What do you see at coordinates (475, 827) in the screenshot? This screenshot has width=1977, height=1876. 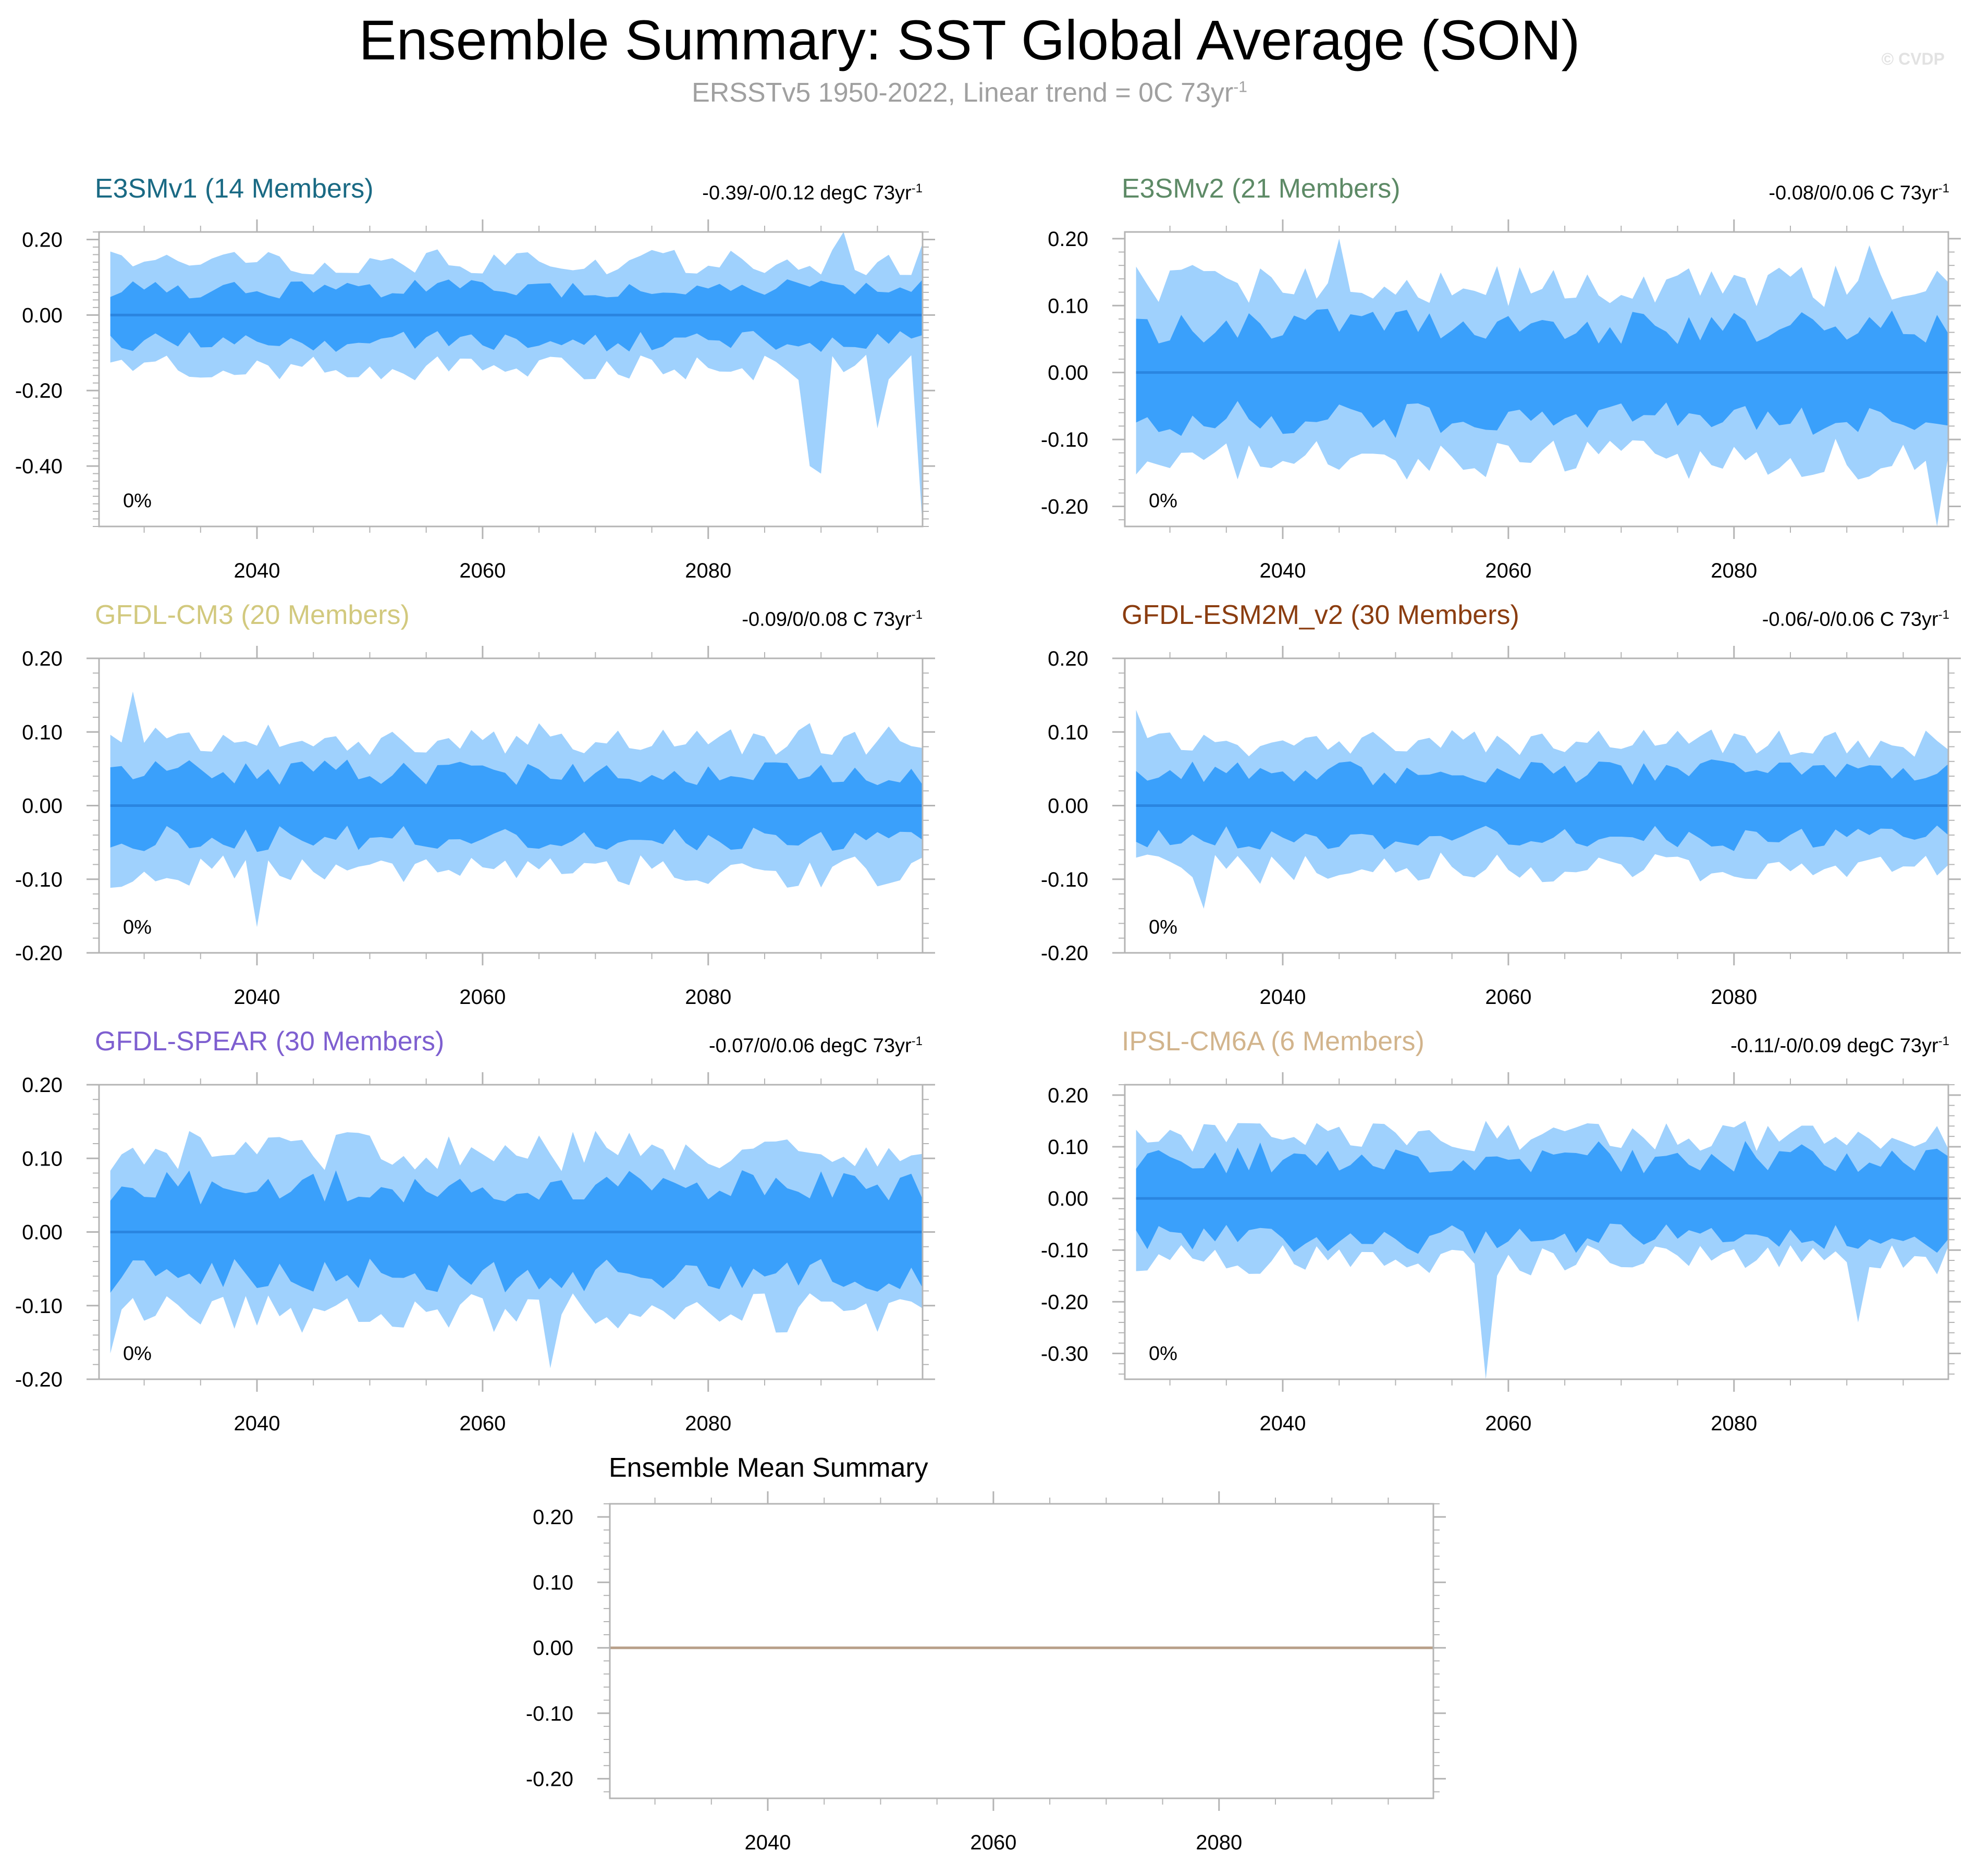 I see `chart-panel-gfdl-cm3: 0.20 0.10 0.00 -0.10 -0.20 2040 2060 2080` at bounding box center [475, 827].